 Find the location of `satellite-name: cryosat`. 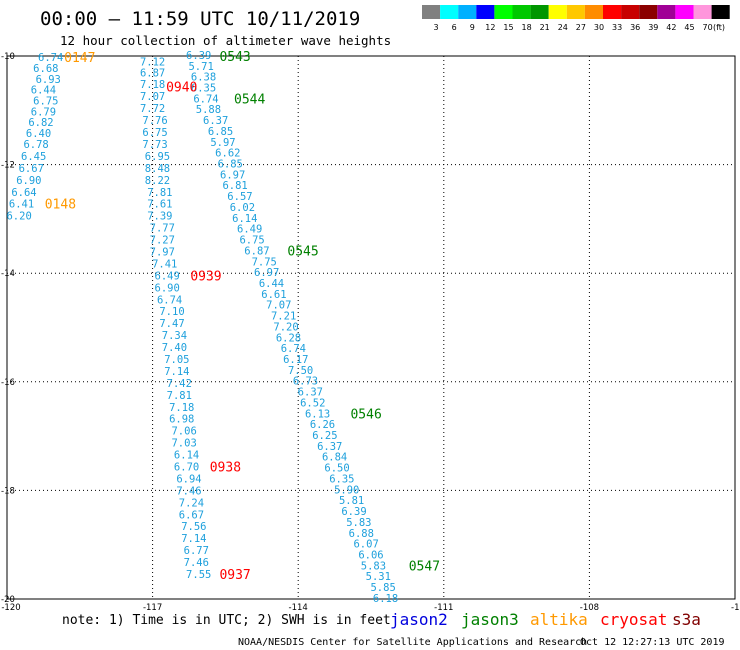

satellite-name: cryosat is located at coordinates (633, 619).